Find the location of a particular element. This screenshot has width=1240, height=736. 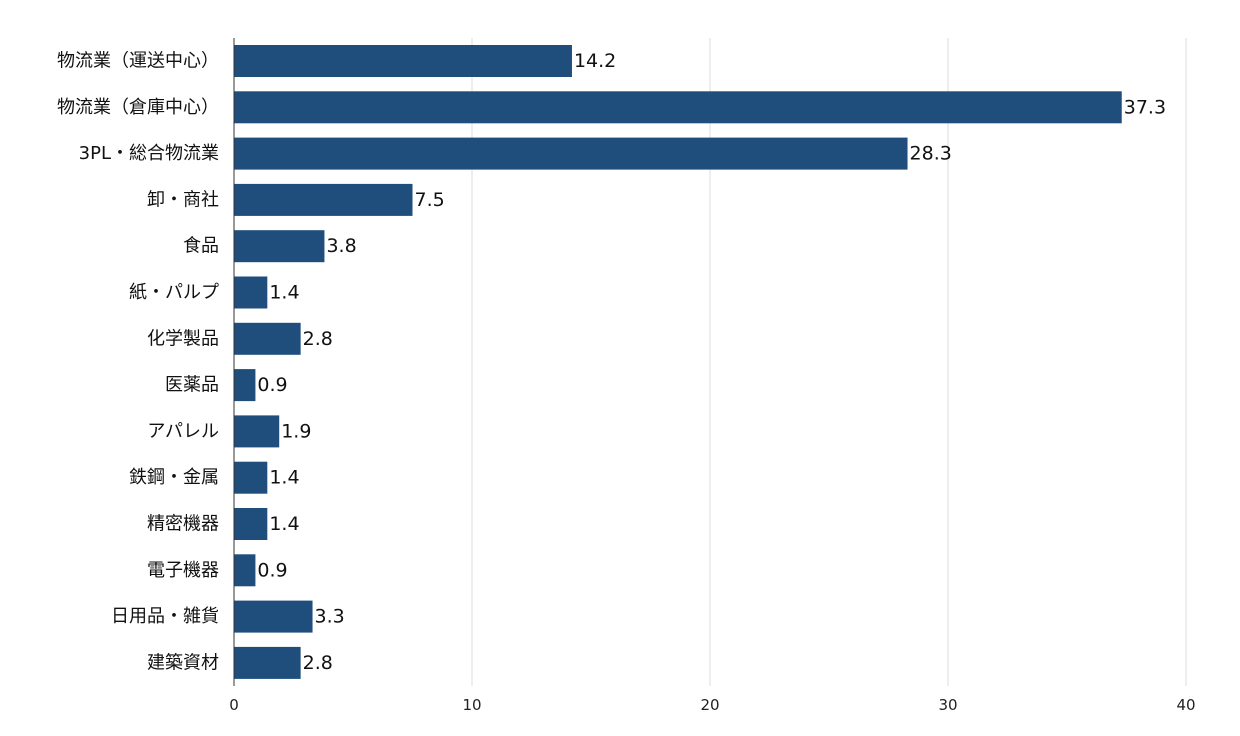

value-label: 28.3 is located at coordinates (931, 154).